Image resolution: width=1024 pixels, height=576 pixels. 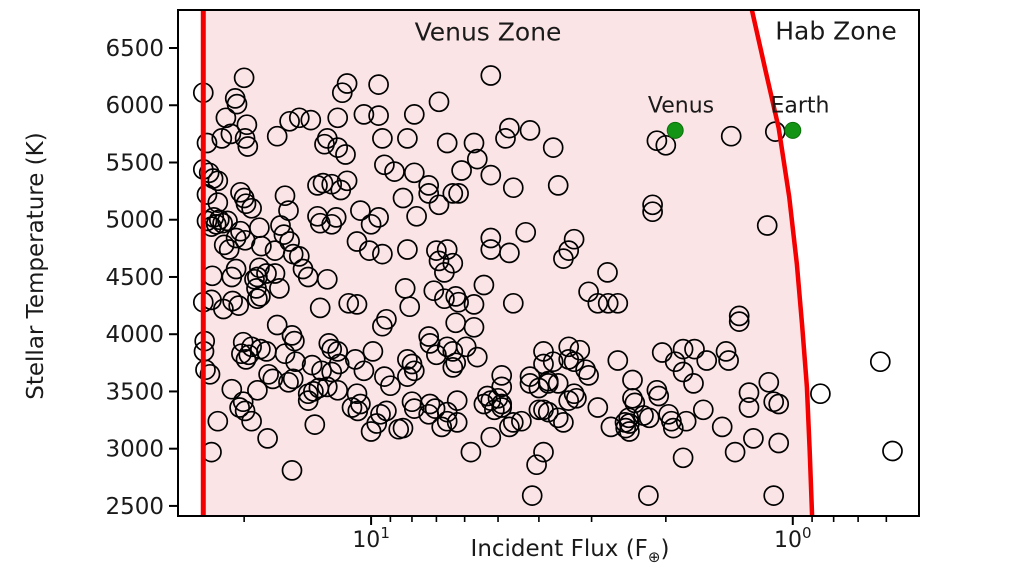 What do you see at coordinates (675, 130) in the screenshot?
I see `venus-point` at bounding box center [675, 130].